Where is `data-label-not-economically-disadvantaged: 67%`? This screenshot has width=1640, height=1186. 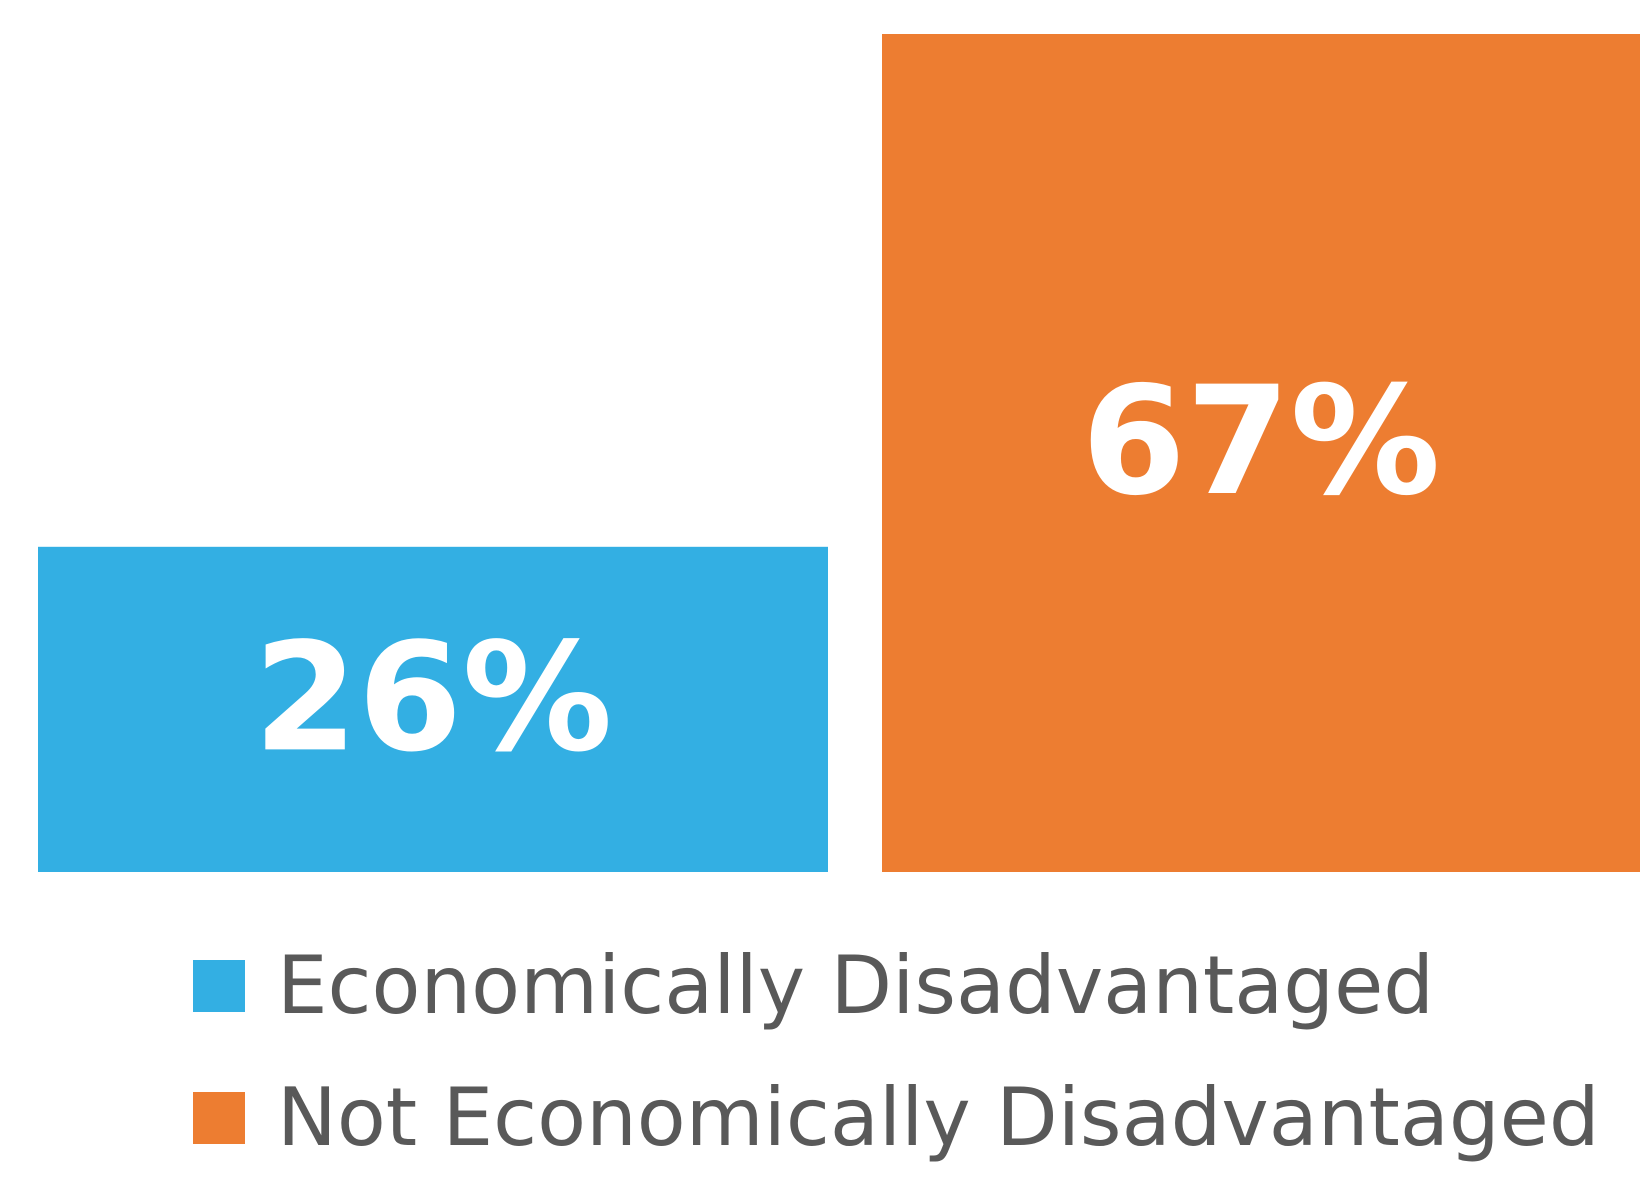
data-label-not-economically-disadvantaged: 67% is located at coordinates (1260, 442).